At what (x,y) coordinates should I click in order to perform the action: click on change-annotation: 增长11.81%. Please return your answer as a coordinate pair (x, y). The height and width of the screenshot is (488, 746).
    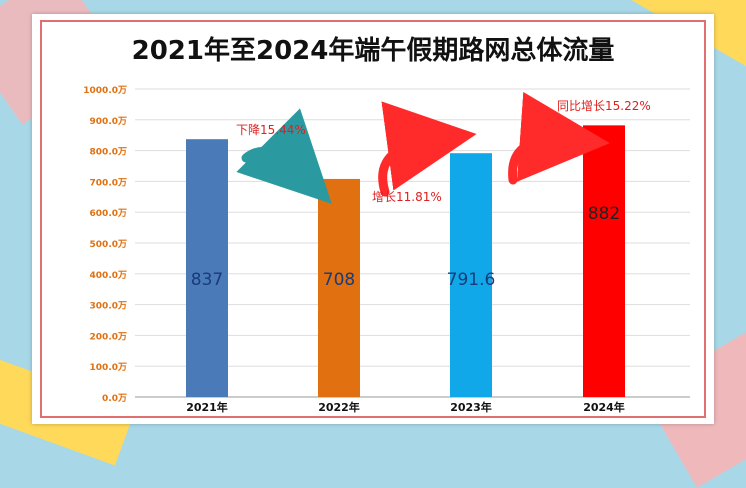
    Looking at the image, I should click on (407, 197).